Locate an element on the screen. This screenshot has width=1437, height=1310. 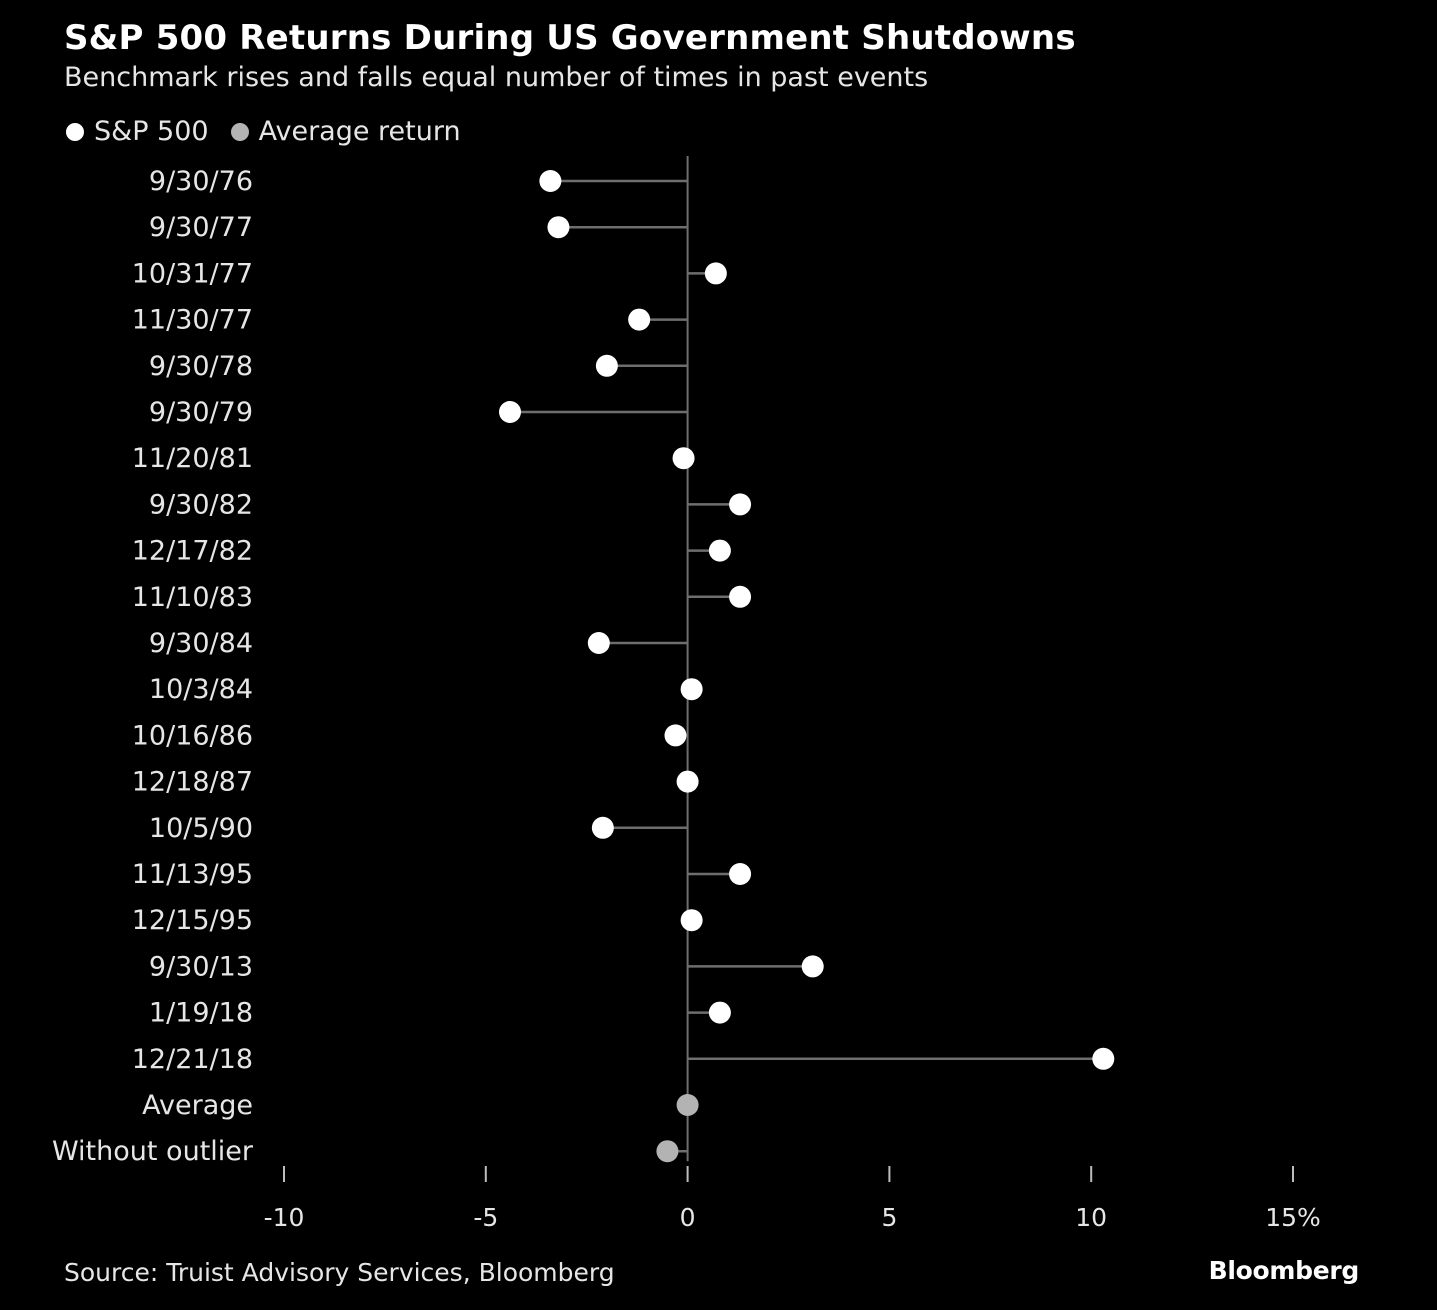
x-tick-label-5: 5 is located at coordinates (889, 1217).